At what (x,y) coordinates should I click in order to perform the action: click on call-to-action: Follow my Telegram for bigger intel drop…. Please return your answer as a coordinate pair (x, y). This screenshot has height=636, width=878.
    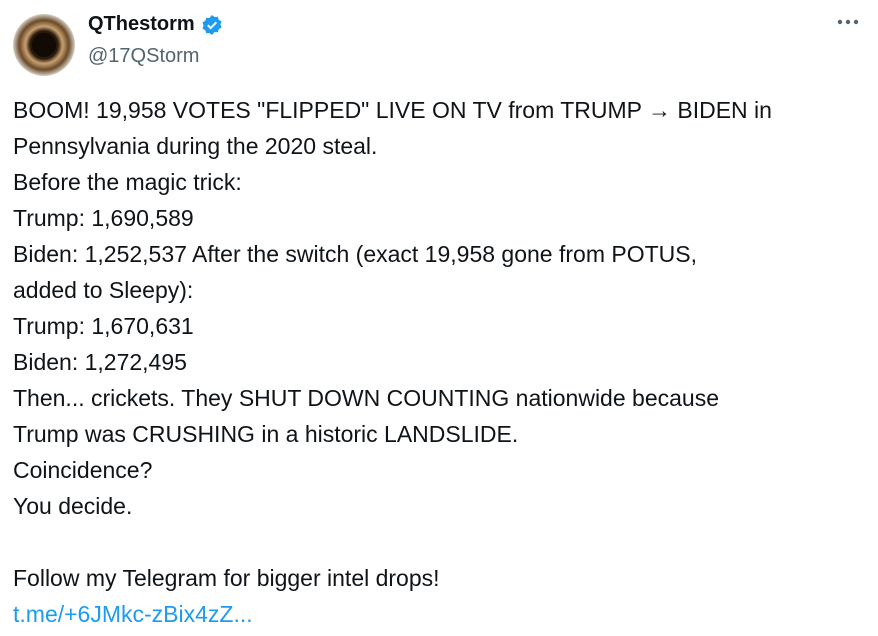
    Looking at the image, I should click on (226, 578).